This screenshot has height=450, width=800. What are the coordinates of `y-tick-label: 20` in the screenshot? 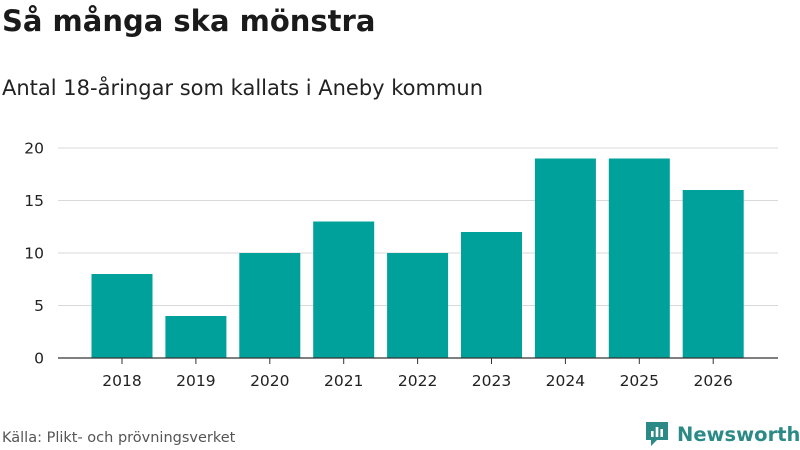 It's located at (34, 149).